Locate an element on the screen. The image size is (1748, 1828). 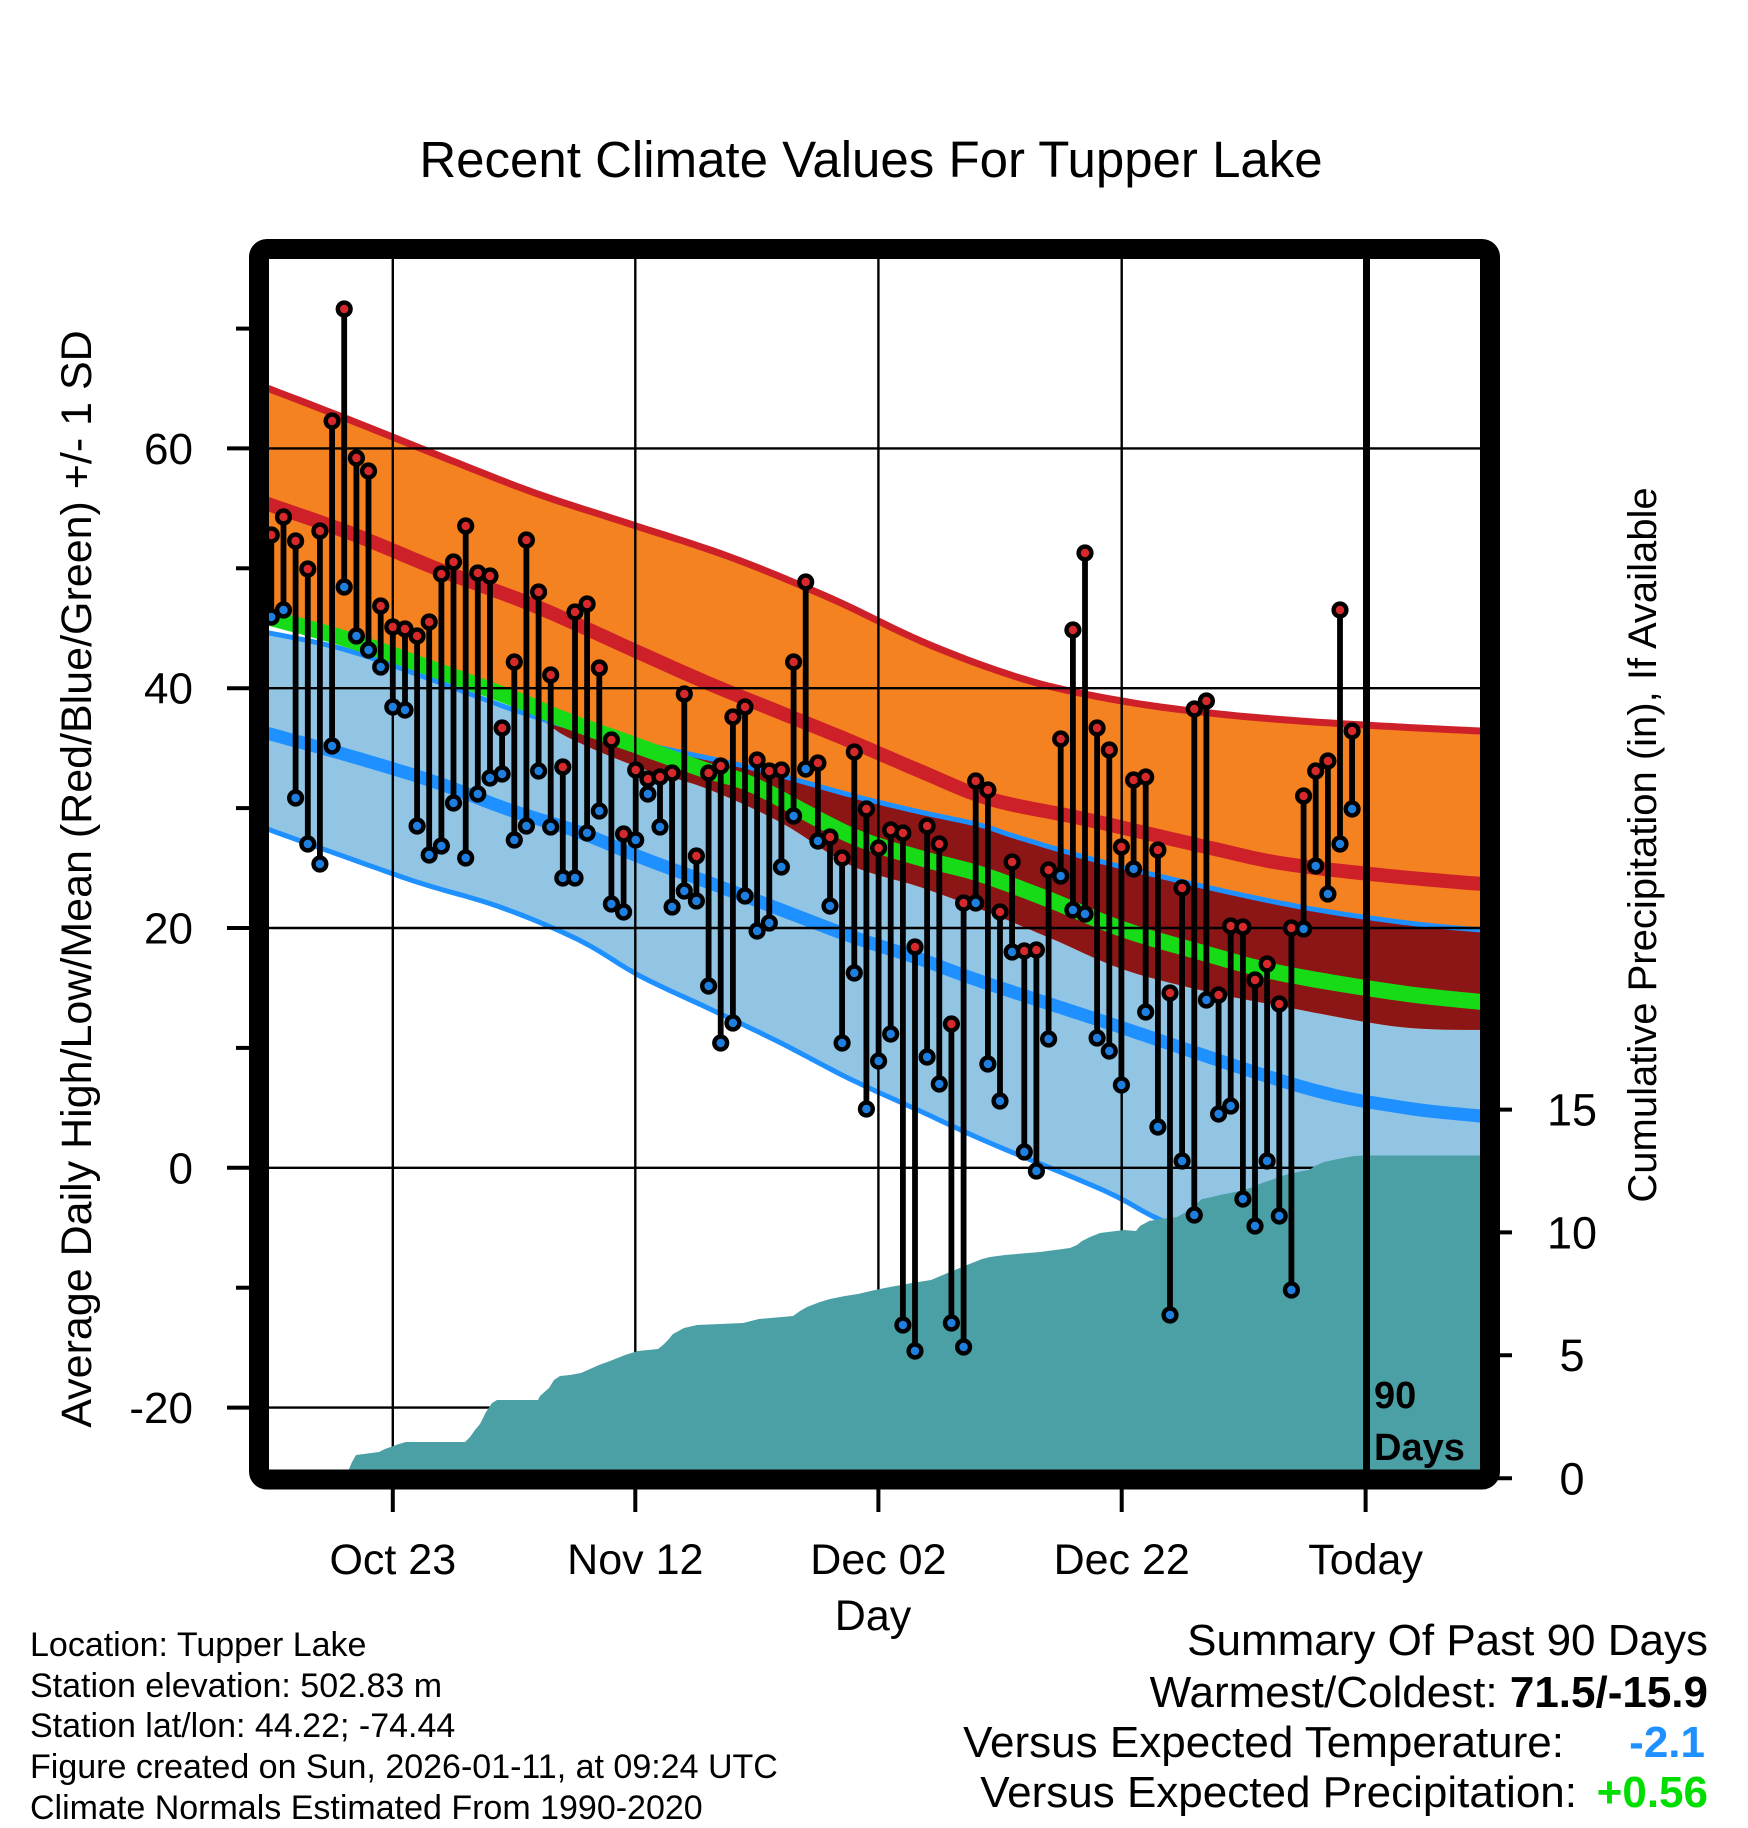
svg-text: Summary Of Past 90 Days is located at coordinates (1447, 1640).